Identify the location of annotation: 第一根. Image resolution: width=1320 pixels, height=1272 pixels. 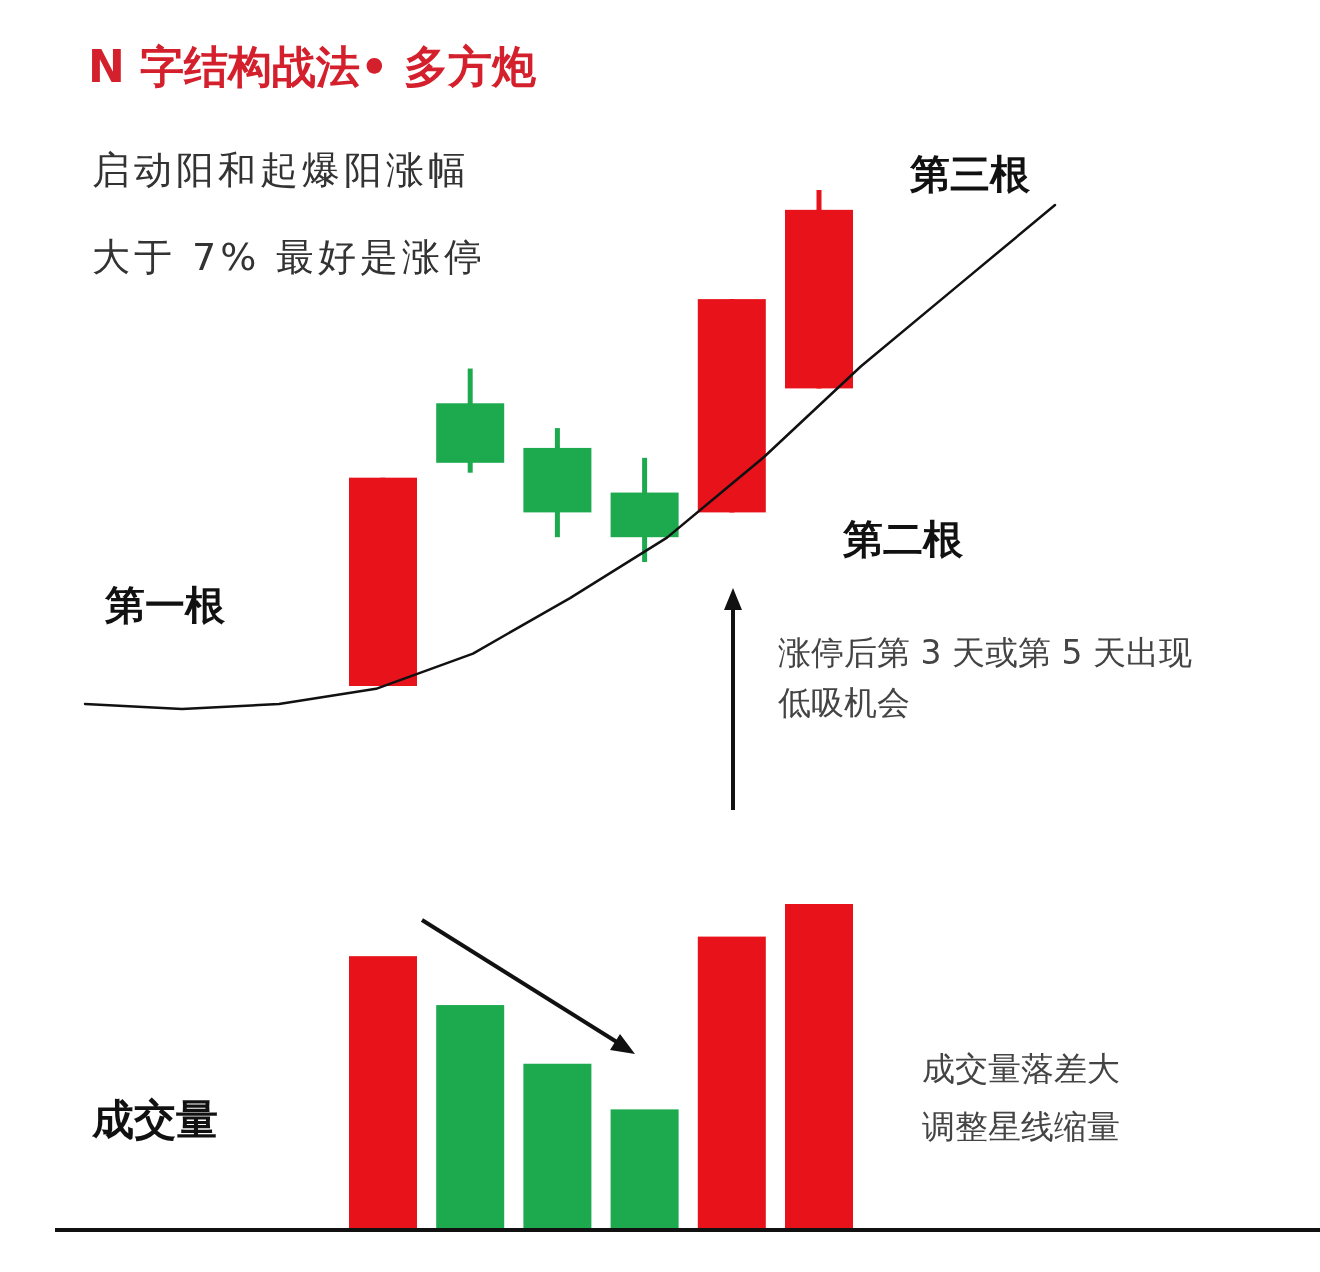
(165, 605).